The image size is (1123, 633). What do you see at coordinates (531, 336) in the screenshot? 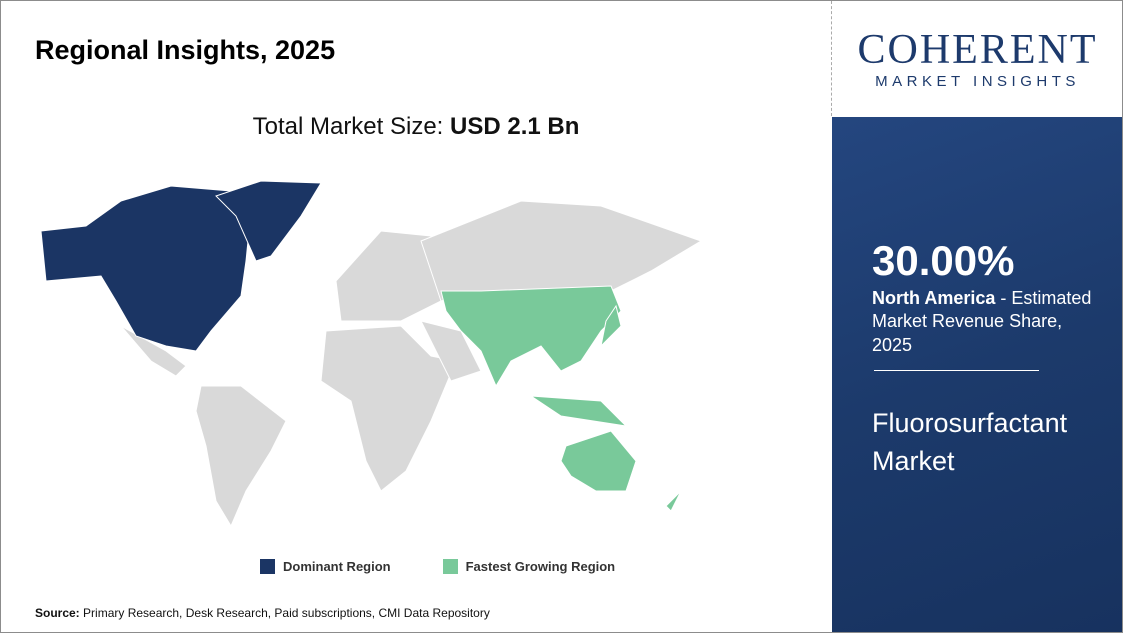
I see `asia` at bounding box center [531, 336].